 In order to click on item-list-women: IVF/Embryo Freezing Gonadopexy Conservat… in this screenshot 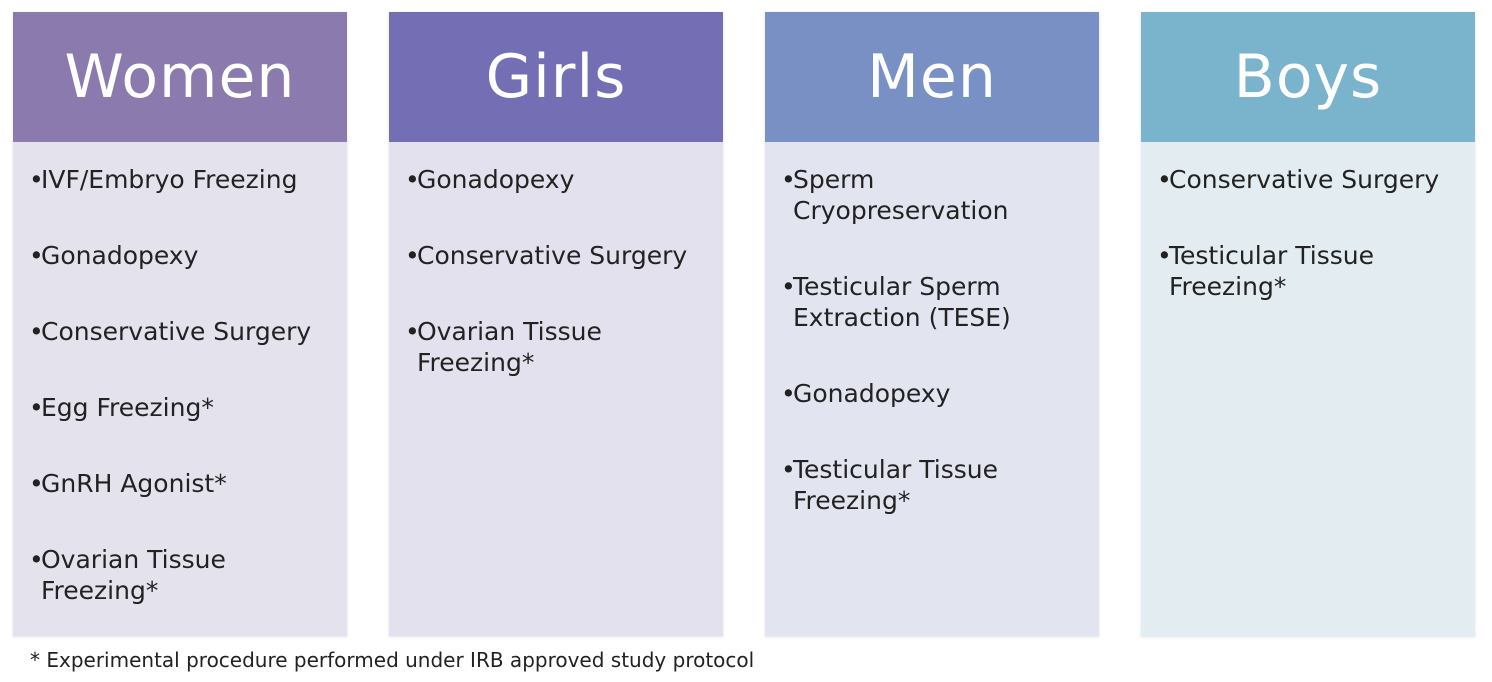, I will do `click(182, 385)`.